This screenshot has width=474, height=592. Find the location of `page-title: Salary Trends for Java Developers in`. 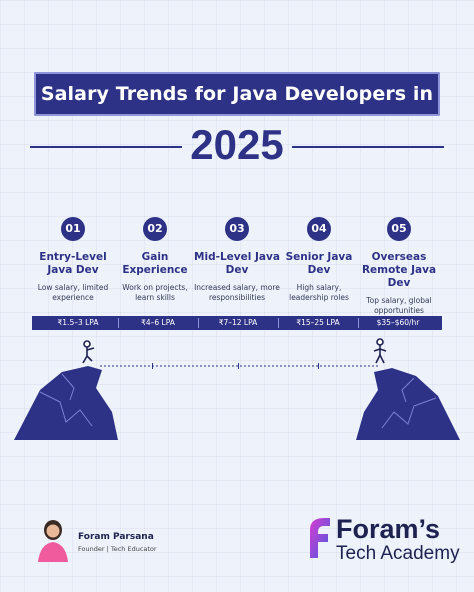

page-title: Salary Trends for Java Developers in is located at coordinates (237, 94).